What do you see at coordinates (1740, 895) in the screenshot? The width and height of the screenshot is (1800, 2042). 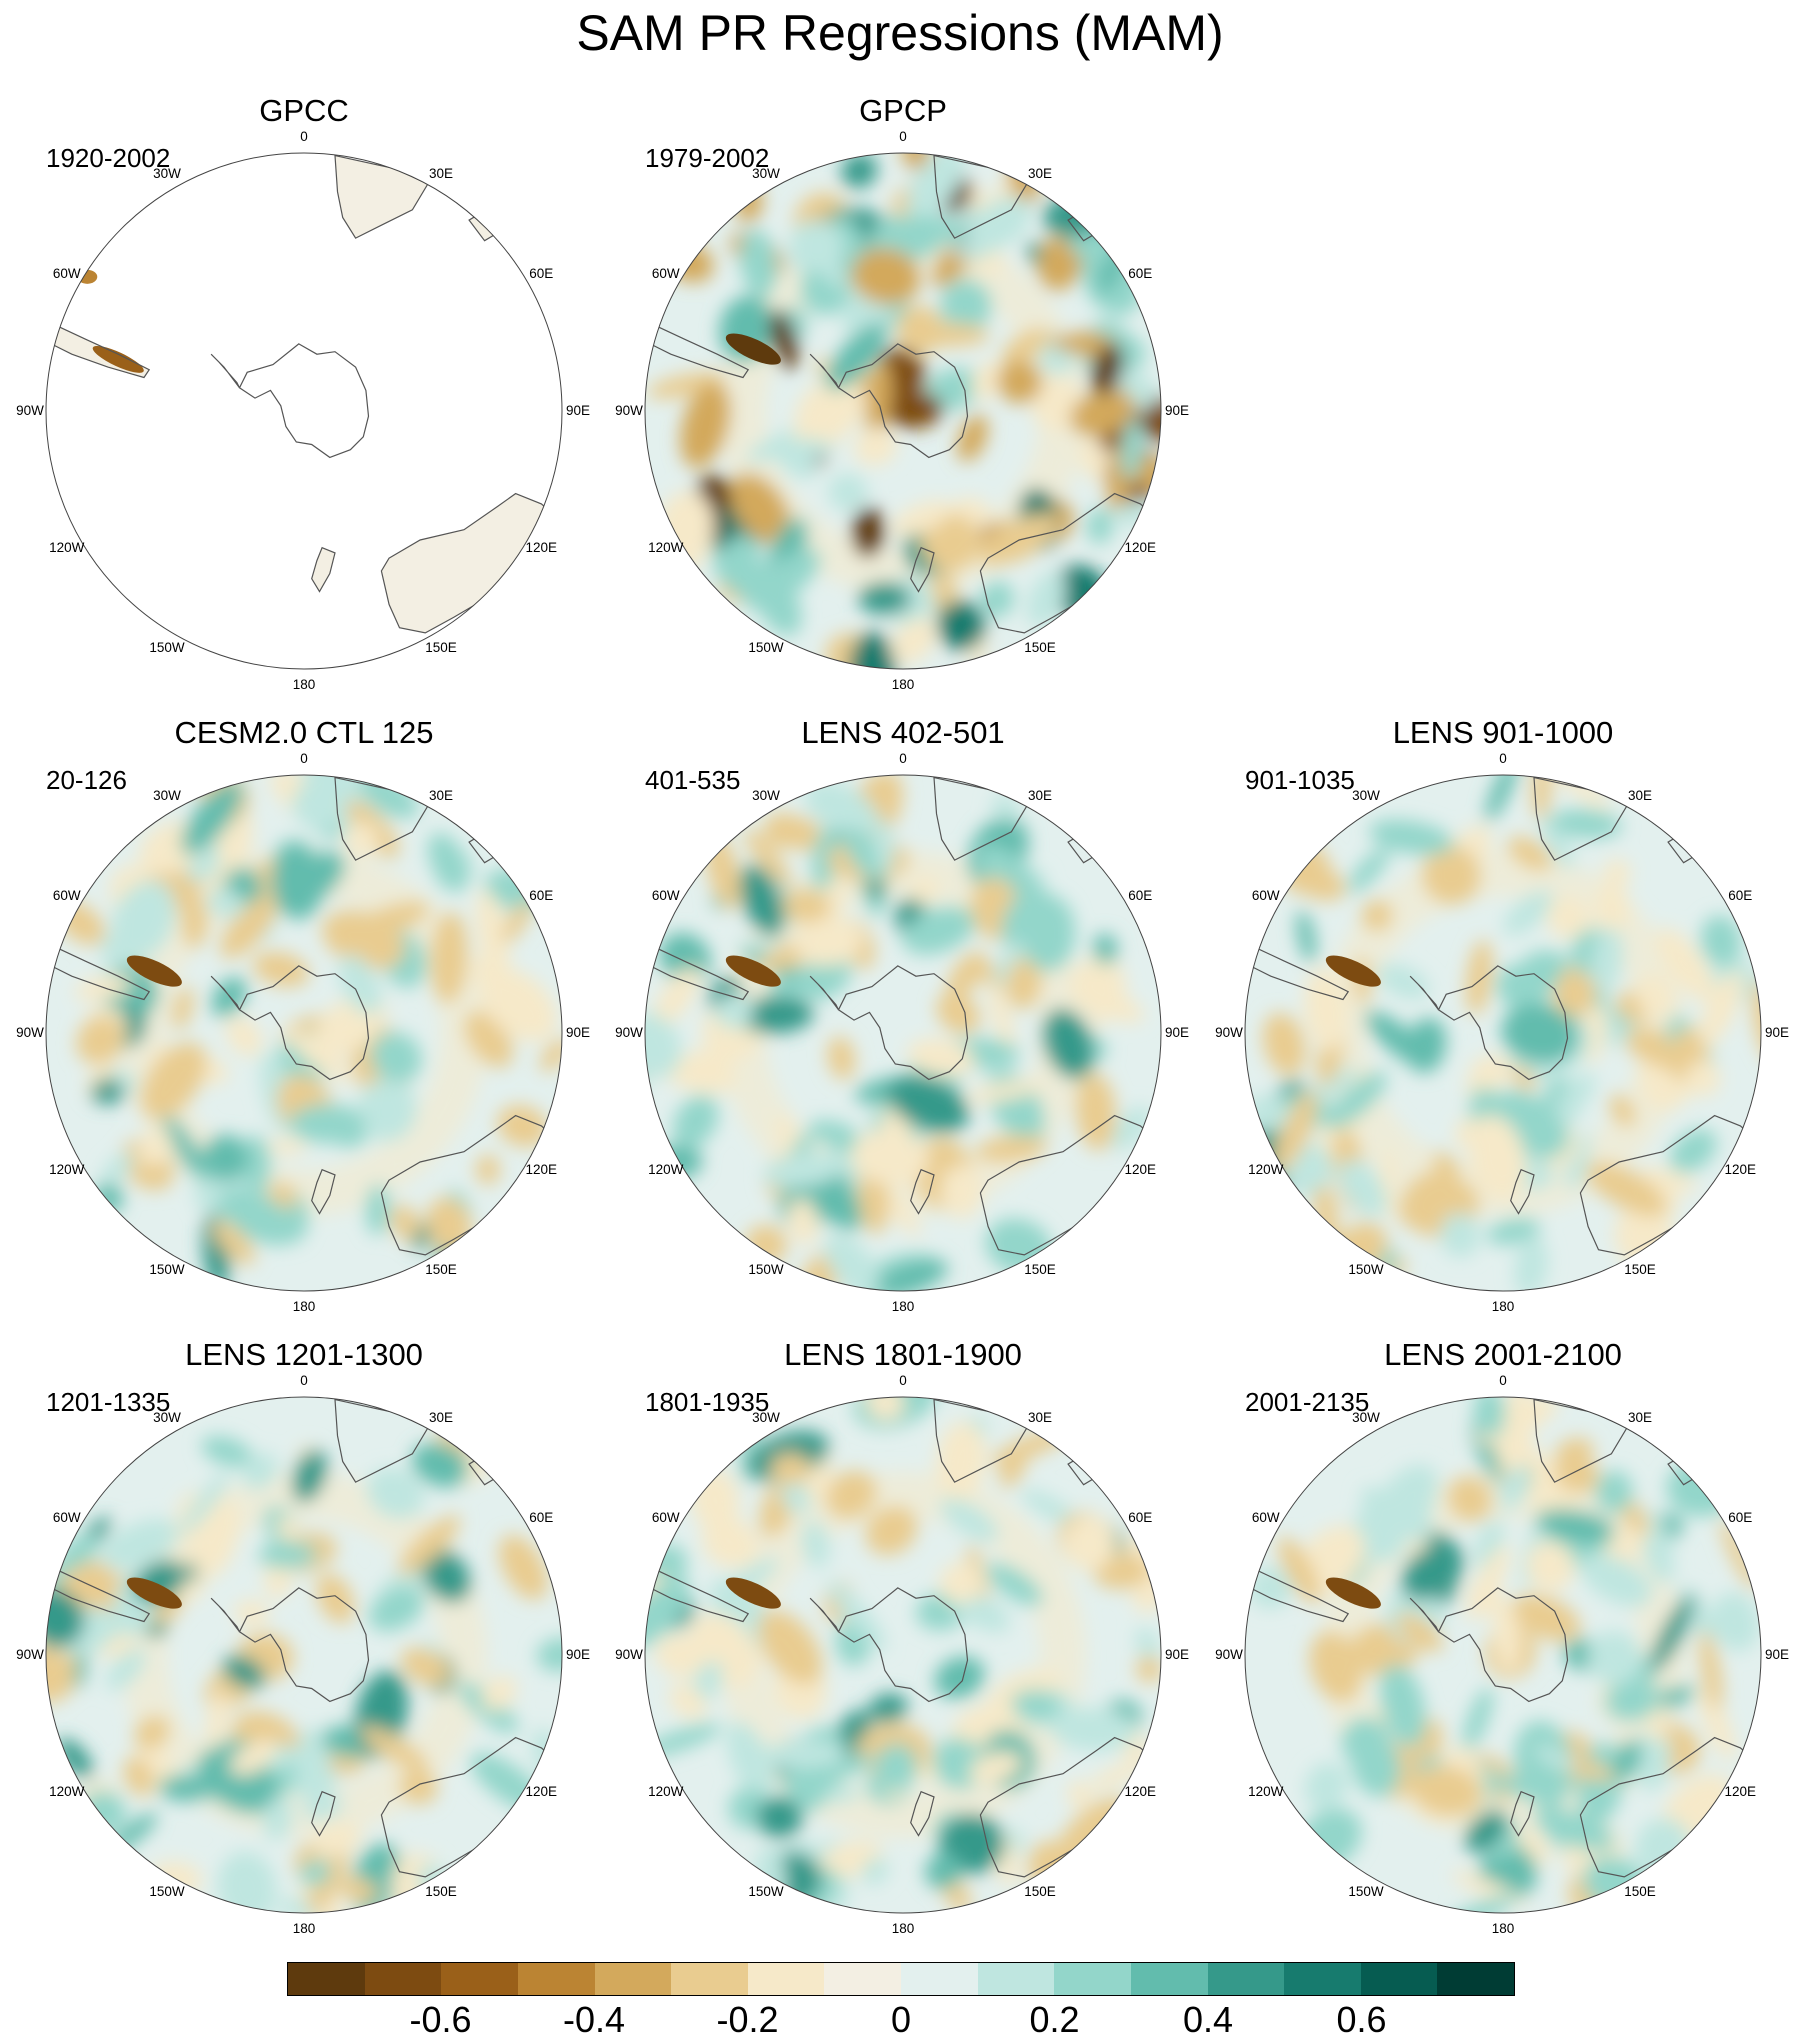 I see `longitude-label: 60E` at bounding box center [1740, 895].